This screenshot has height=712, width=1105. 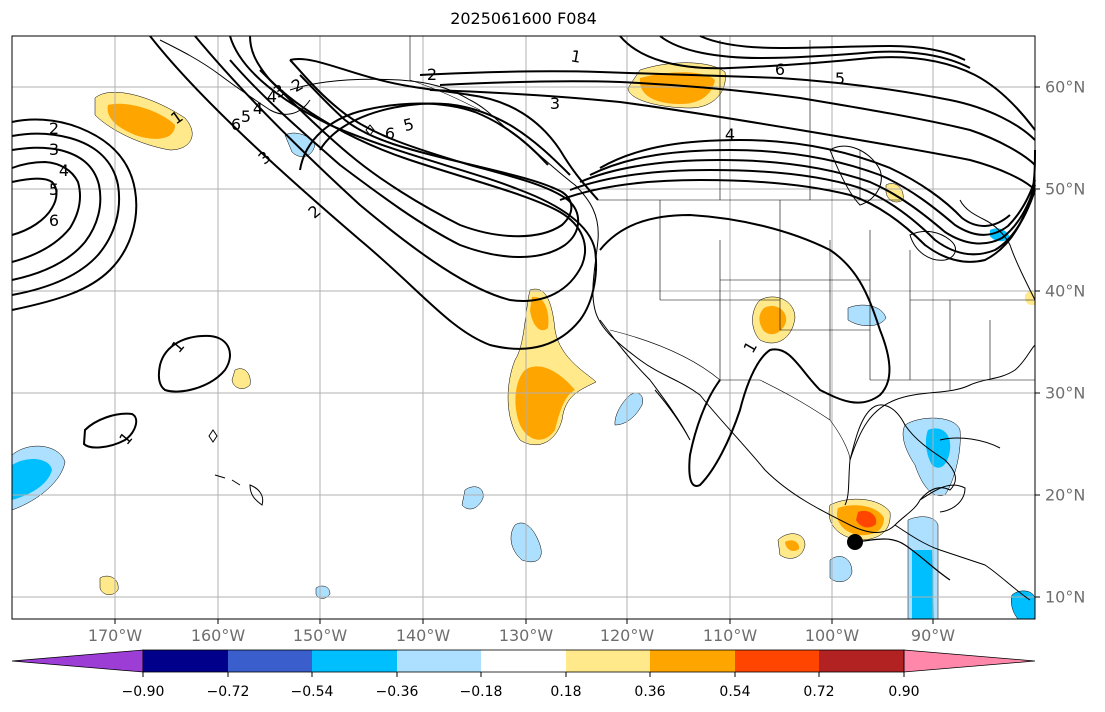 I want to click on colorbar-outline, so click(x=523, y=661).